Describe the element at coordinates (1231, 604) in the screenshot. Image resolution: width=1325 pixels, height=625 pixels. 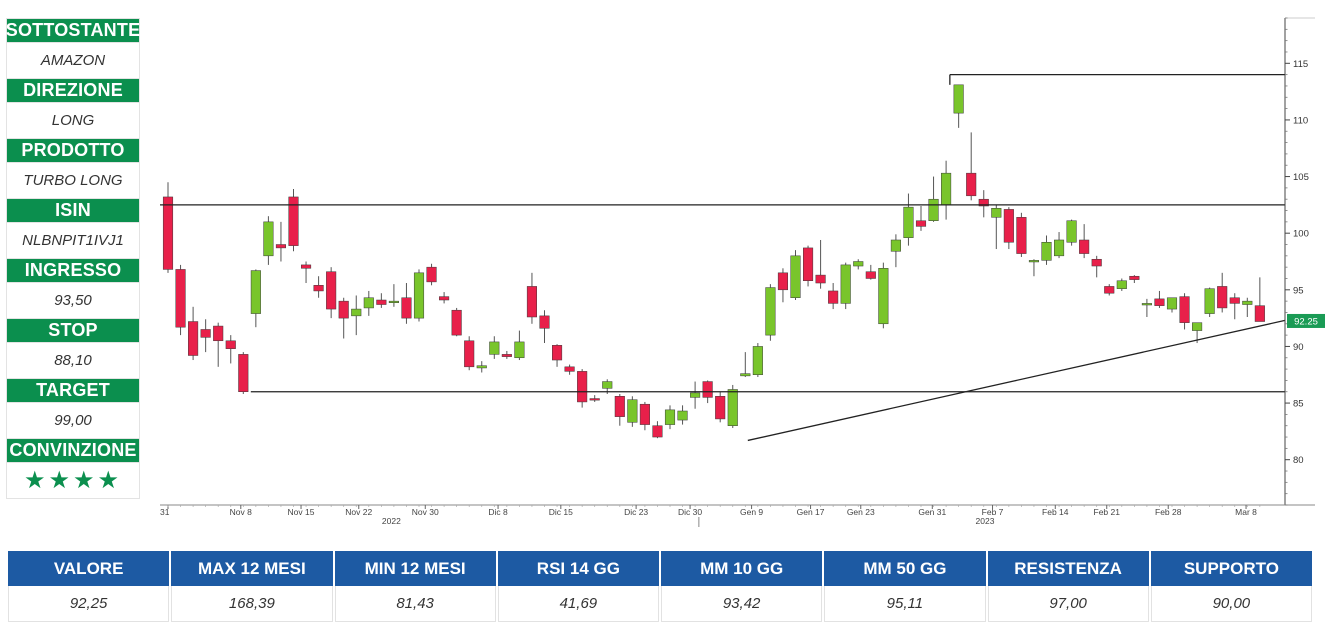
I see `stat-value: 90,00` at that location.